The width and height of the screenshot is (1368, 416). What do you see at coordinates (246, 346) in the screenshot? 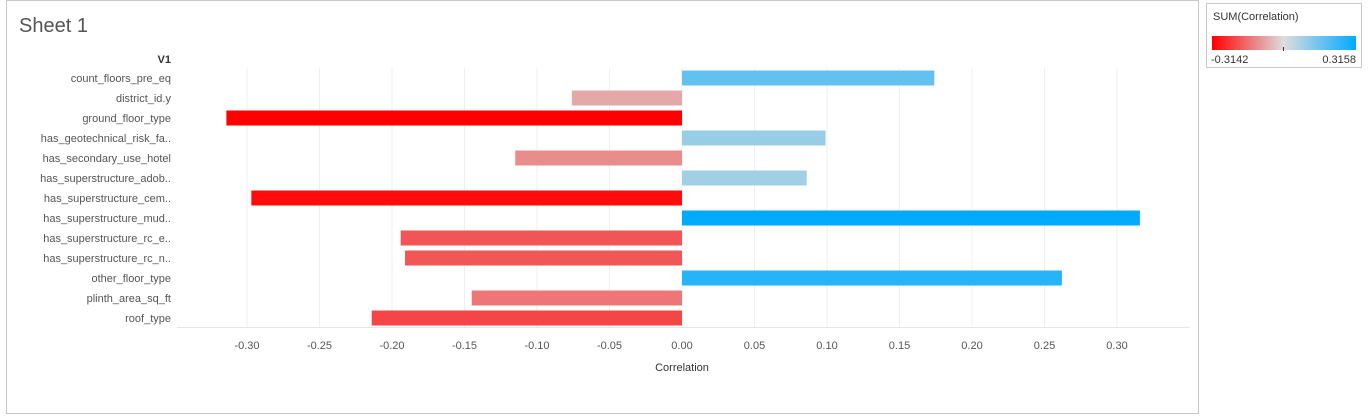
I see `x-tick-label: -0.30` at bounding box center [246, 346].